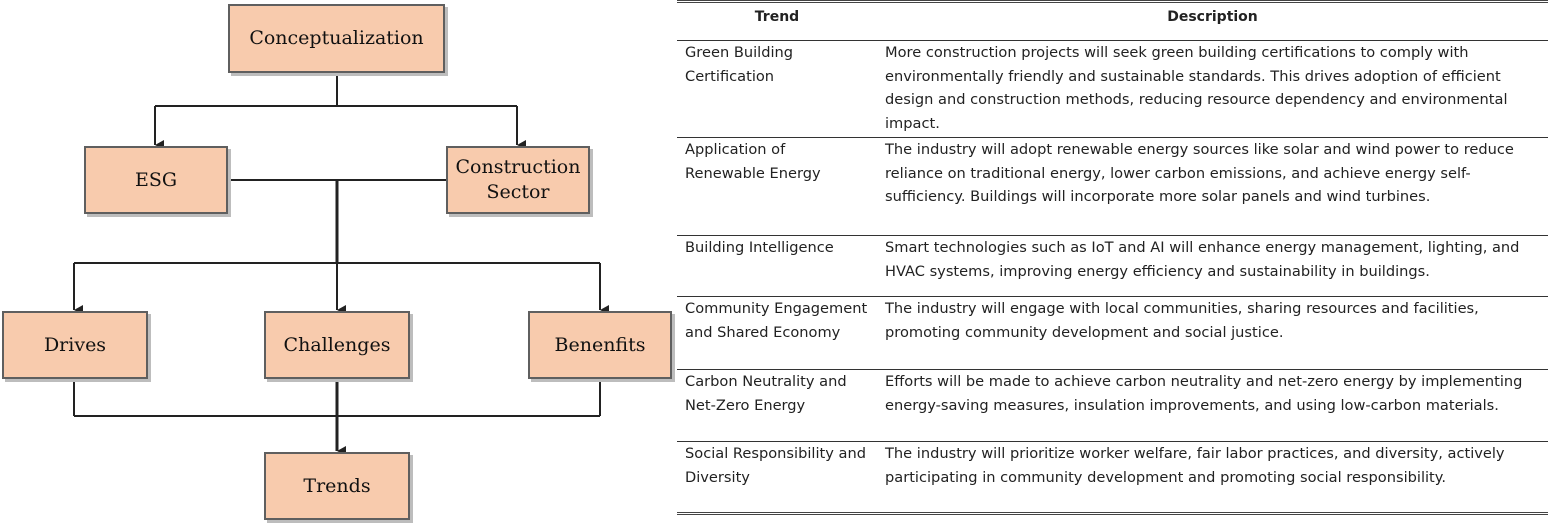 This screenshot has width=1548, height=527. I want to click on node-conceptualization: Conceptualization, so click(336, 38).